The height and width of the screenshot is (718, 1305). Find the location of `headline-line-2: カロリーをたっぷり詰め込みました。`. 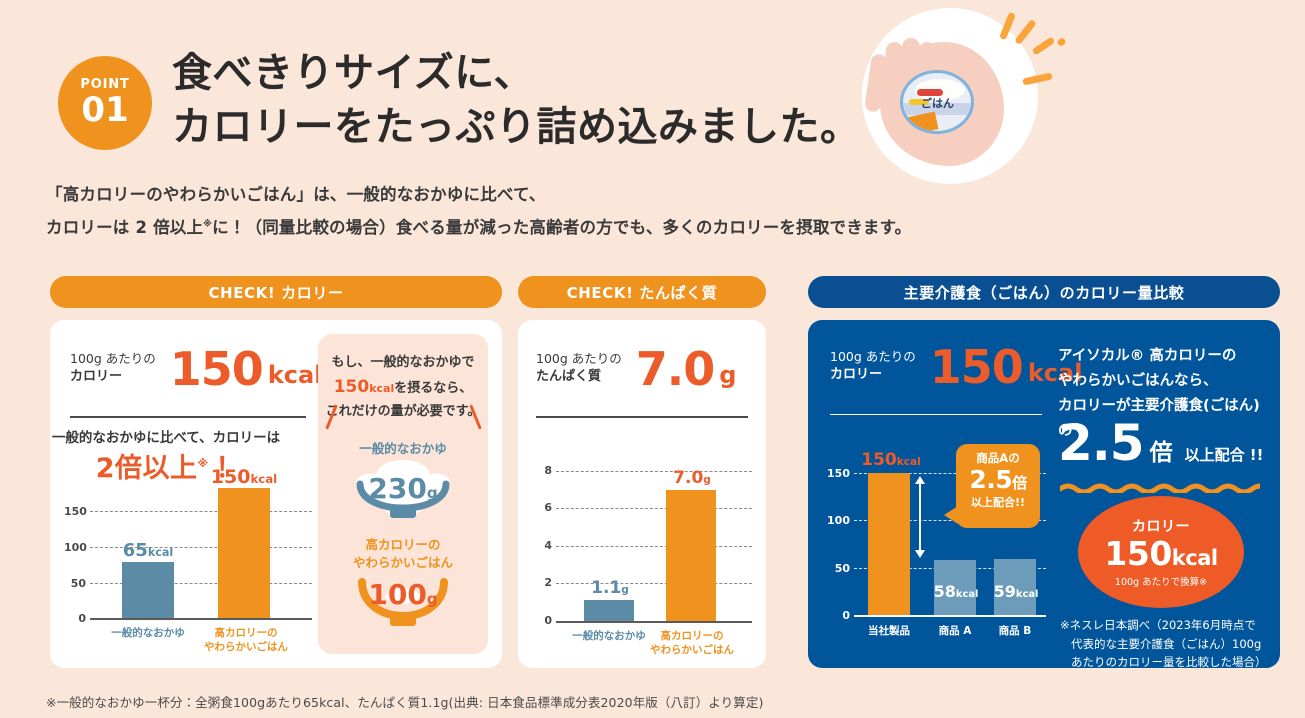

headline-line-2: カロリーをたっぷり詰め込みました。 is located at coordinates (516, 126).